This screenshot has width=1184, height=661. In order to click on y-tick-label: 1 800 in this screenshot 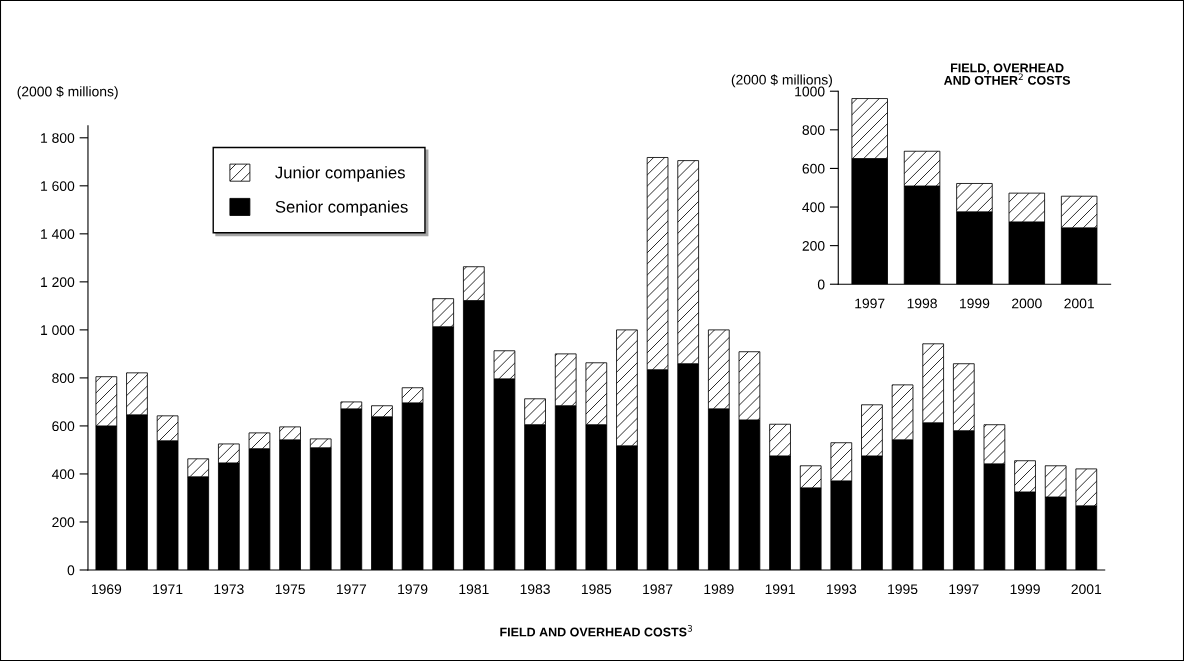, I will do `click(58, 138)`.